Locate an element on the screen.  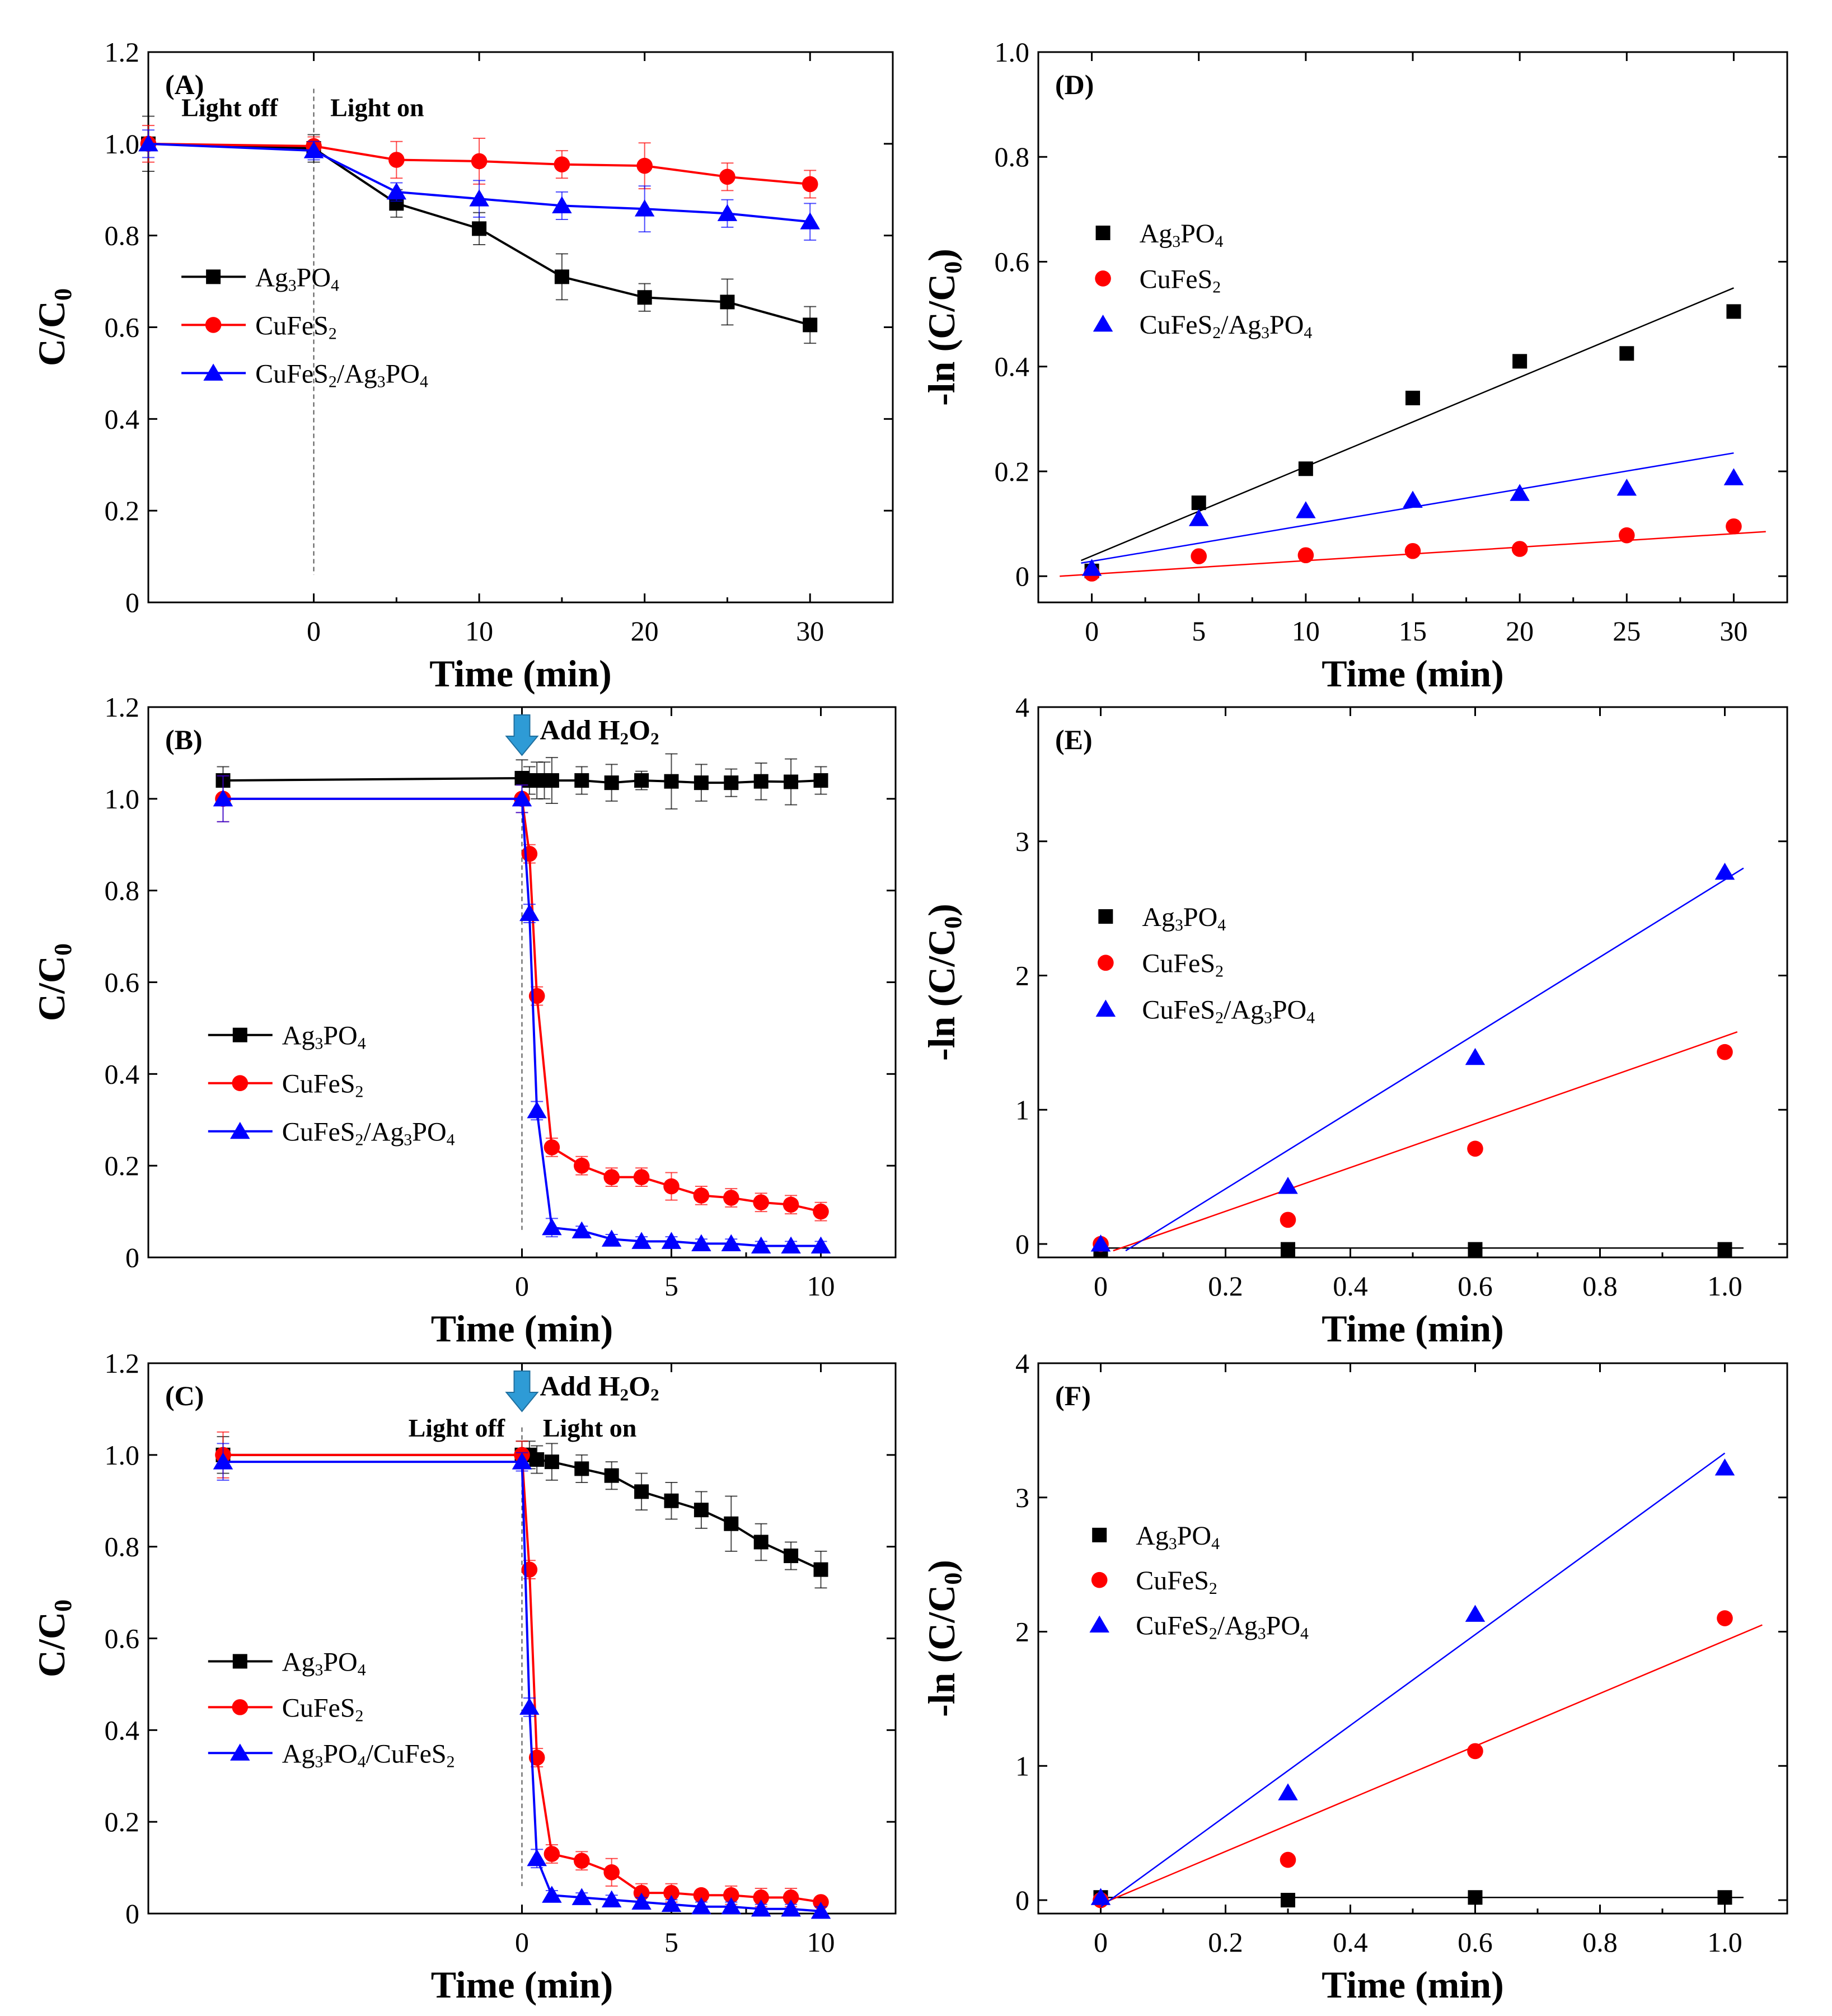
series-ag3po4-cufes2 is located at coordinates (522, 1681).